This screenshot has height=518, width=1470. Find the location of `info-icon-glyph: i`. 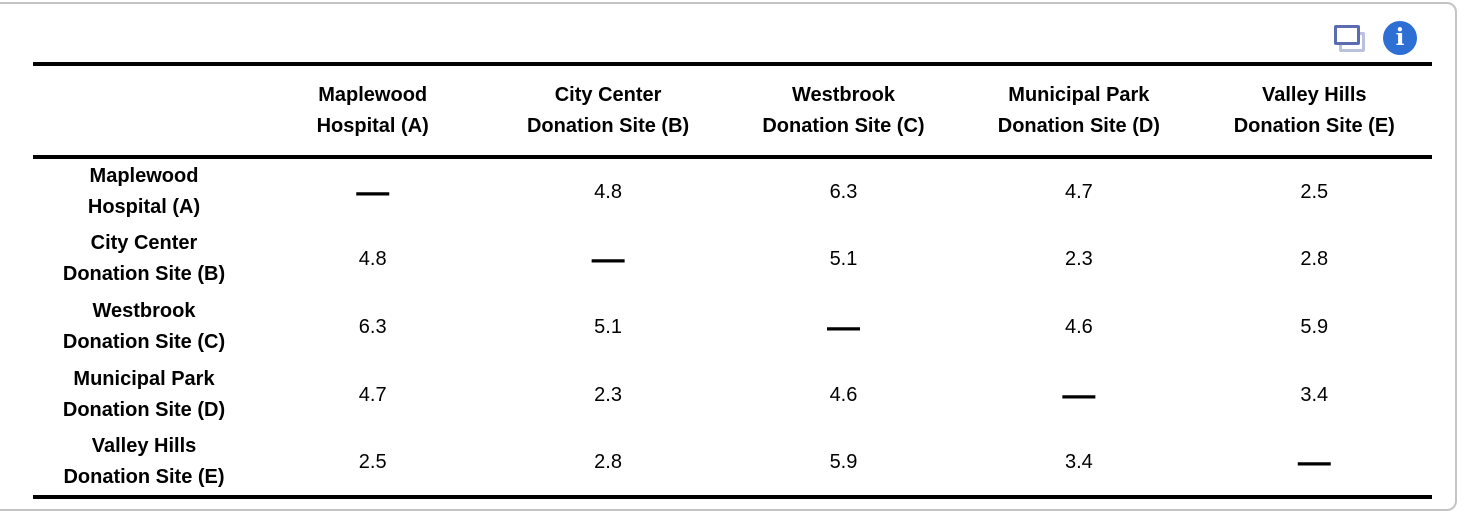

info-icon-glyph: i is located at coordinates (1400, 37).